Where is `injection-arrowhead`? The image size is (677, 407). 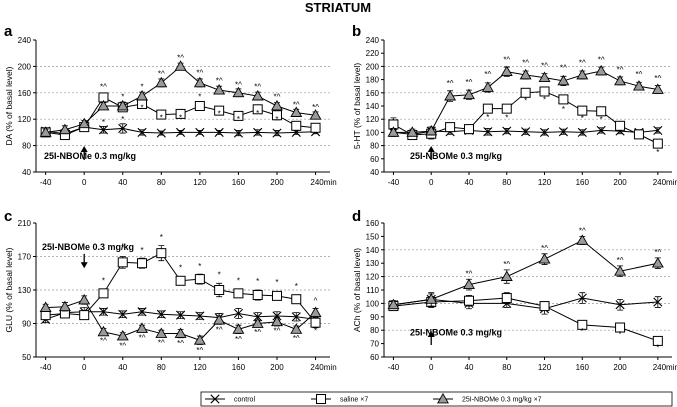 injection-arrowhead is located at coordinates (84, 265).